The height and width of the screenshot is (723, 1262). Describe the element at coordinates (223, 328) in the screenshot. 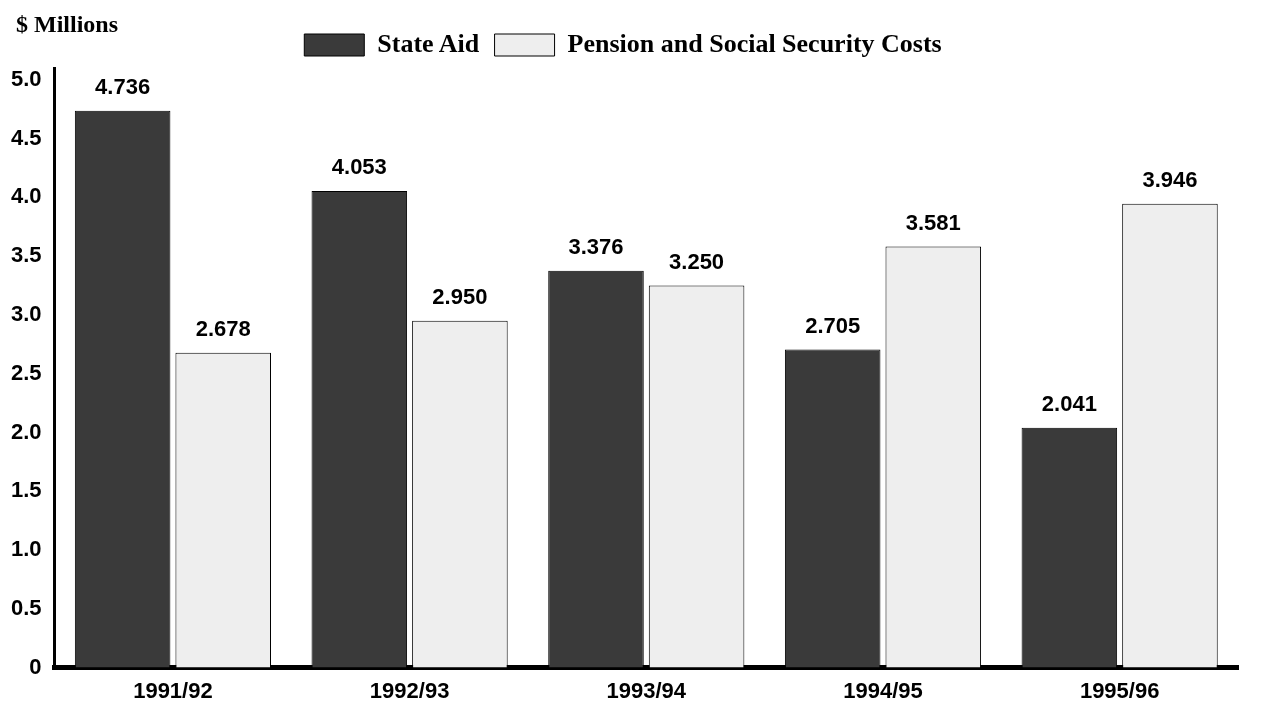

I see `data-label: 2.678` at that location.